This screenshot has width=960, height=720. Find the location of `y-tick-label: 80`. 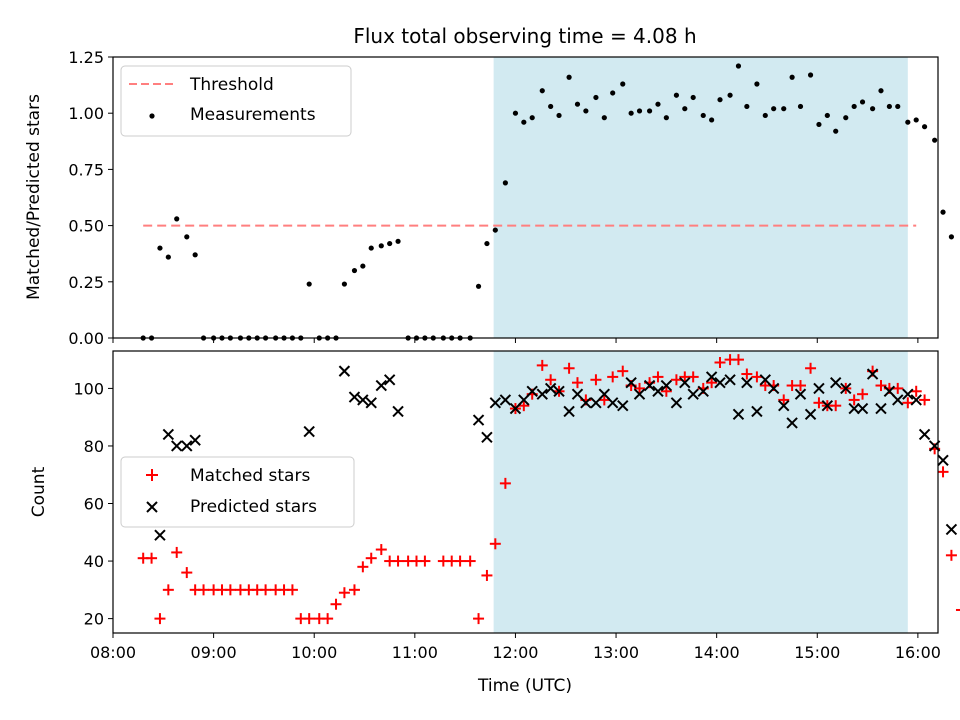

y-tick-label: 80 is located at coordinates (94, 446).